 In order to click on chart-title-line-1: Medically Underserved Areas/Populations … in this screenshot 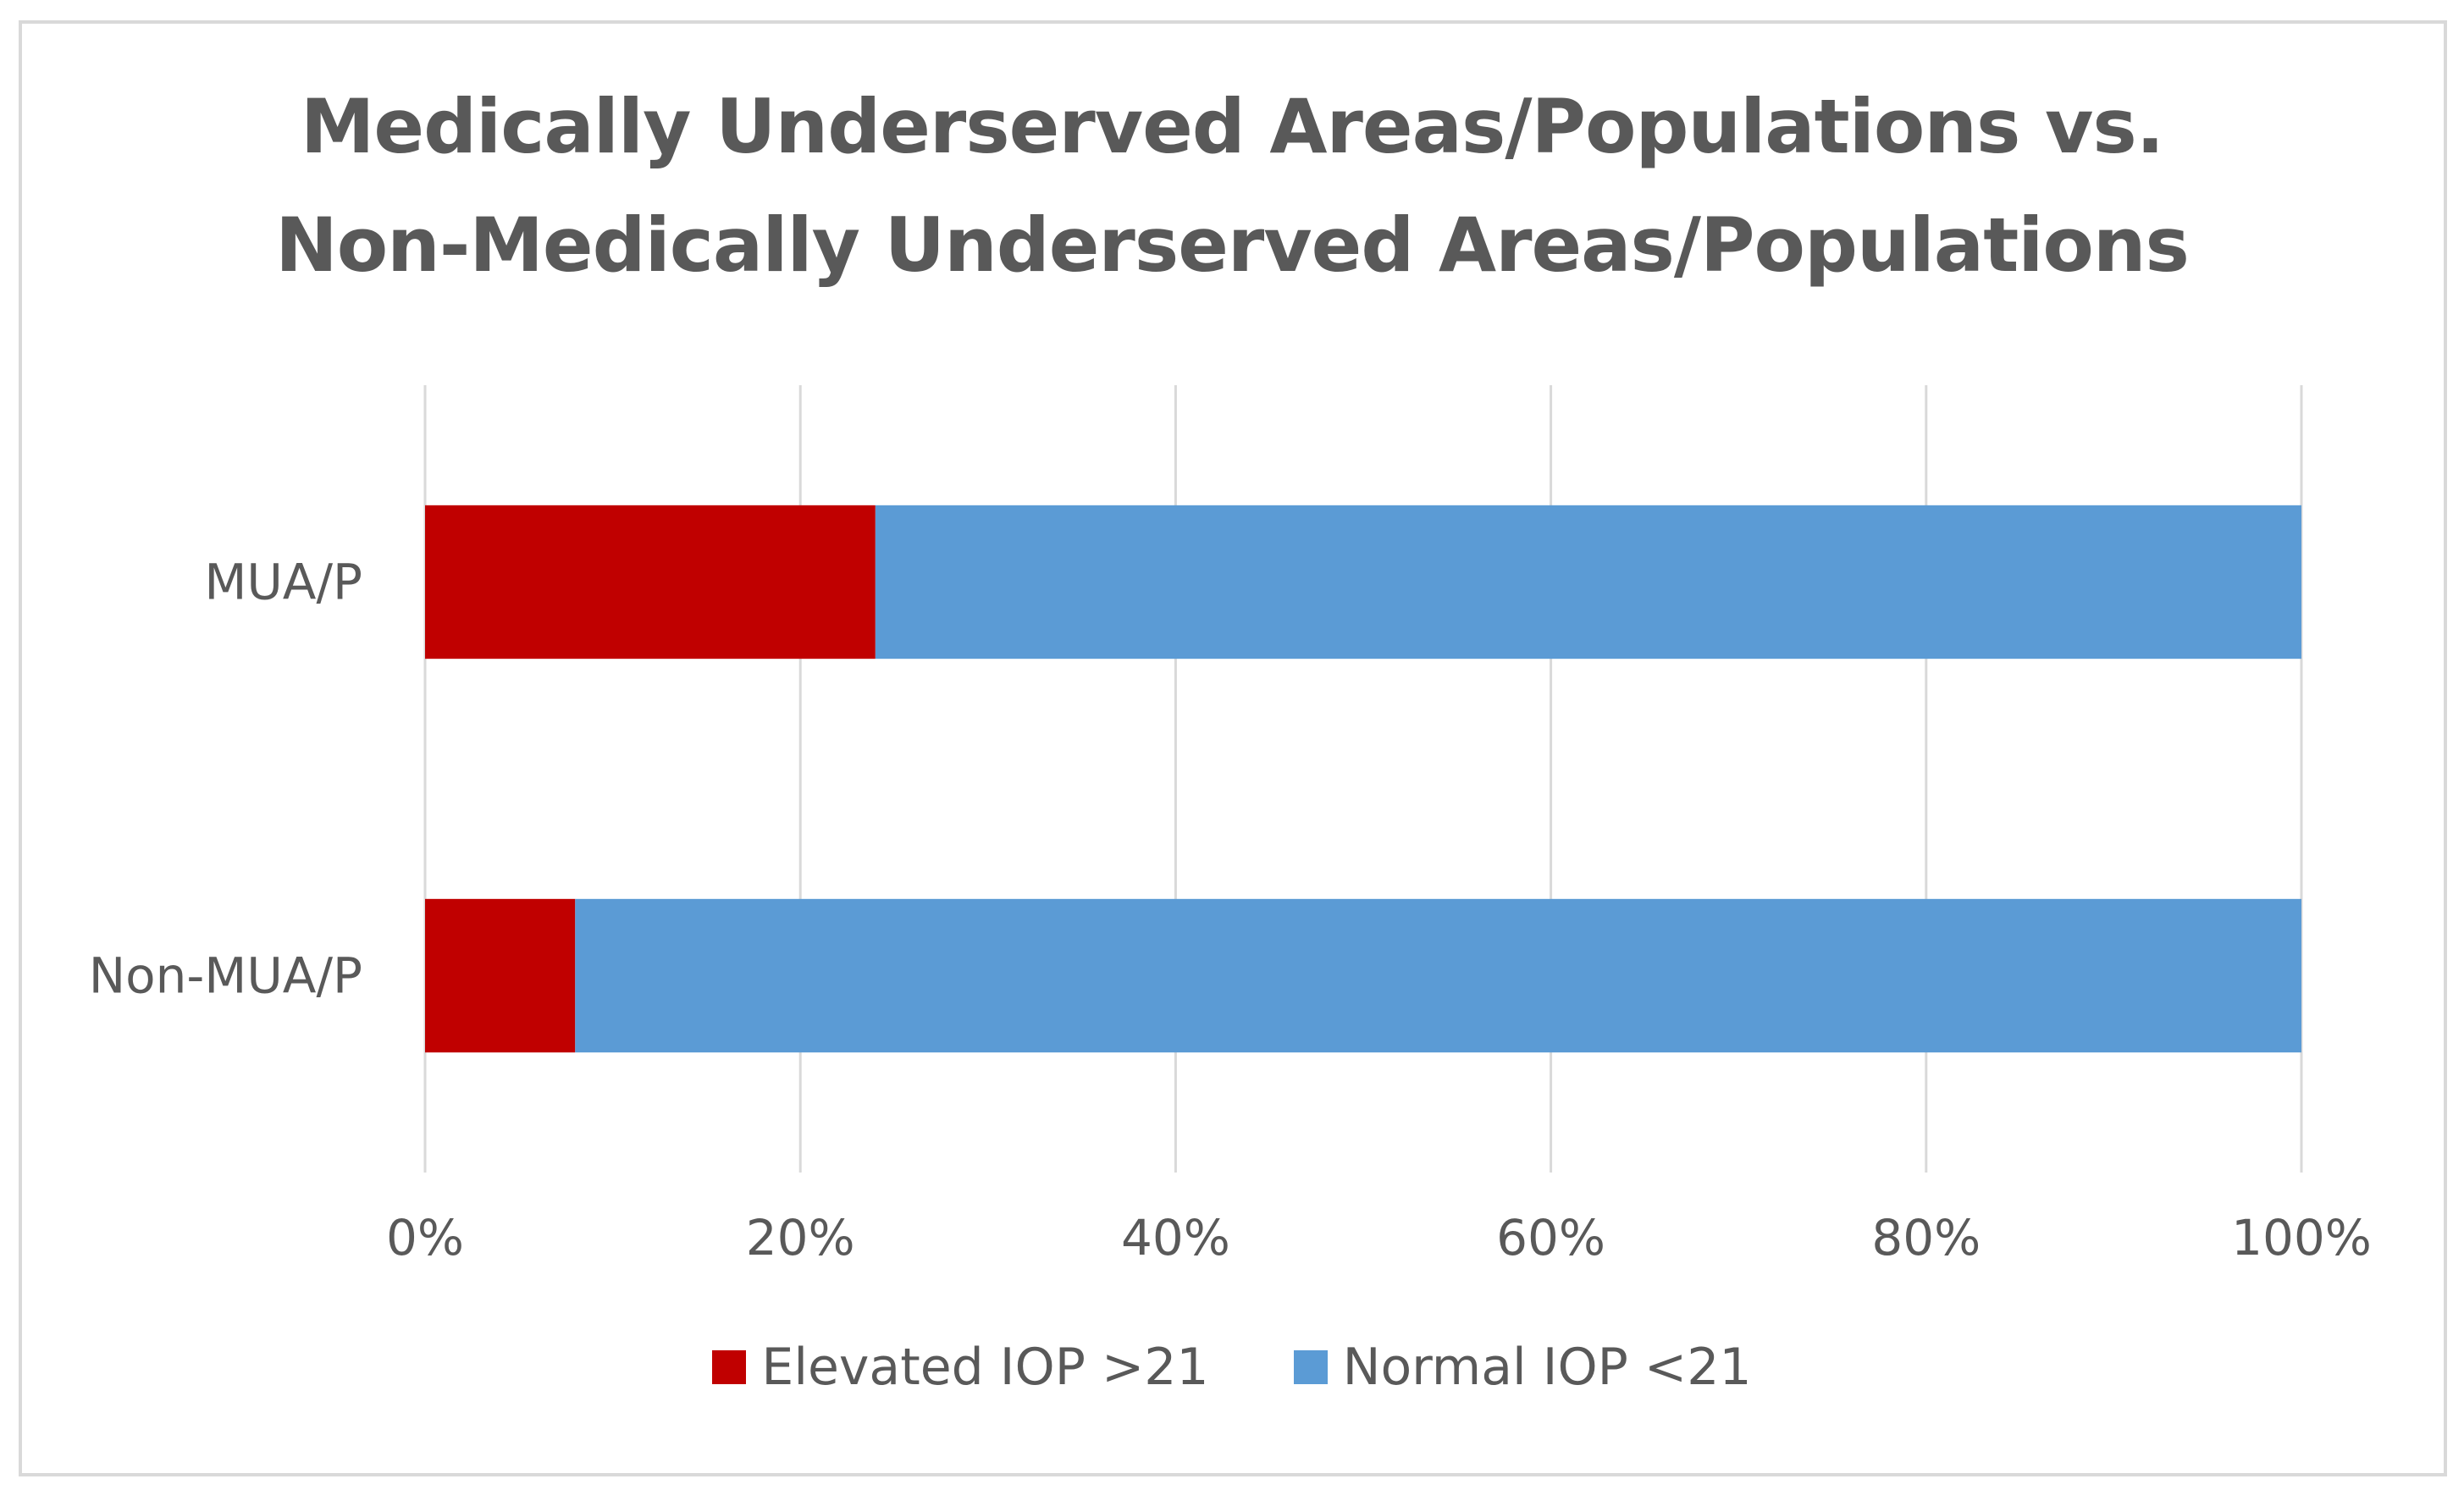, I will do `click(1232, 126)`.